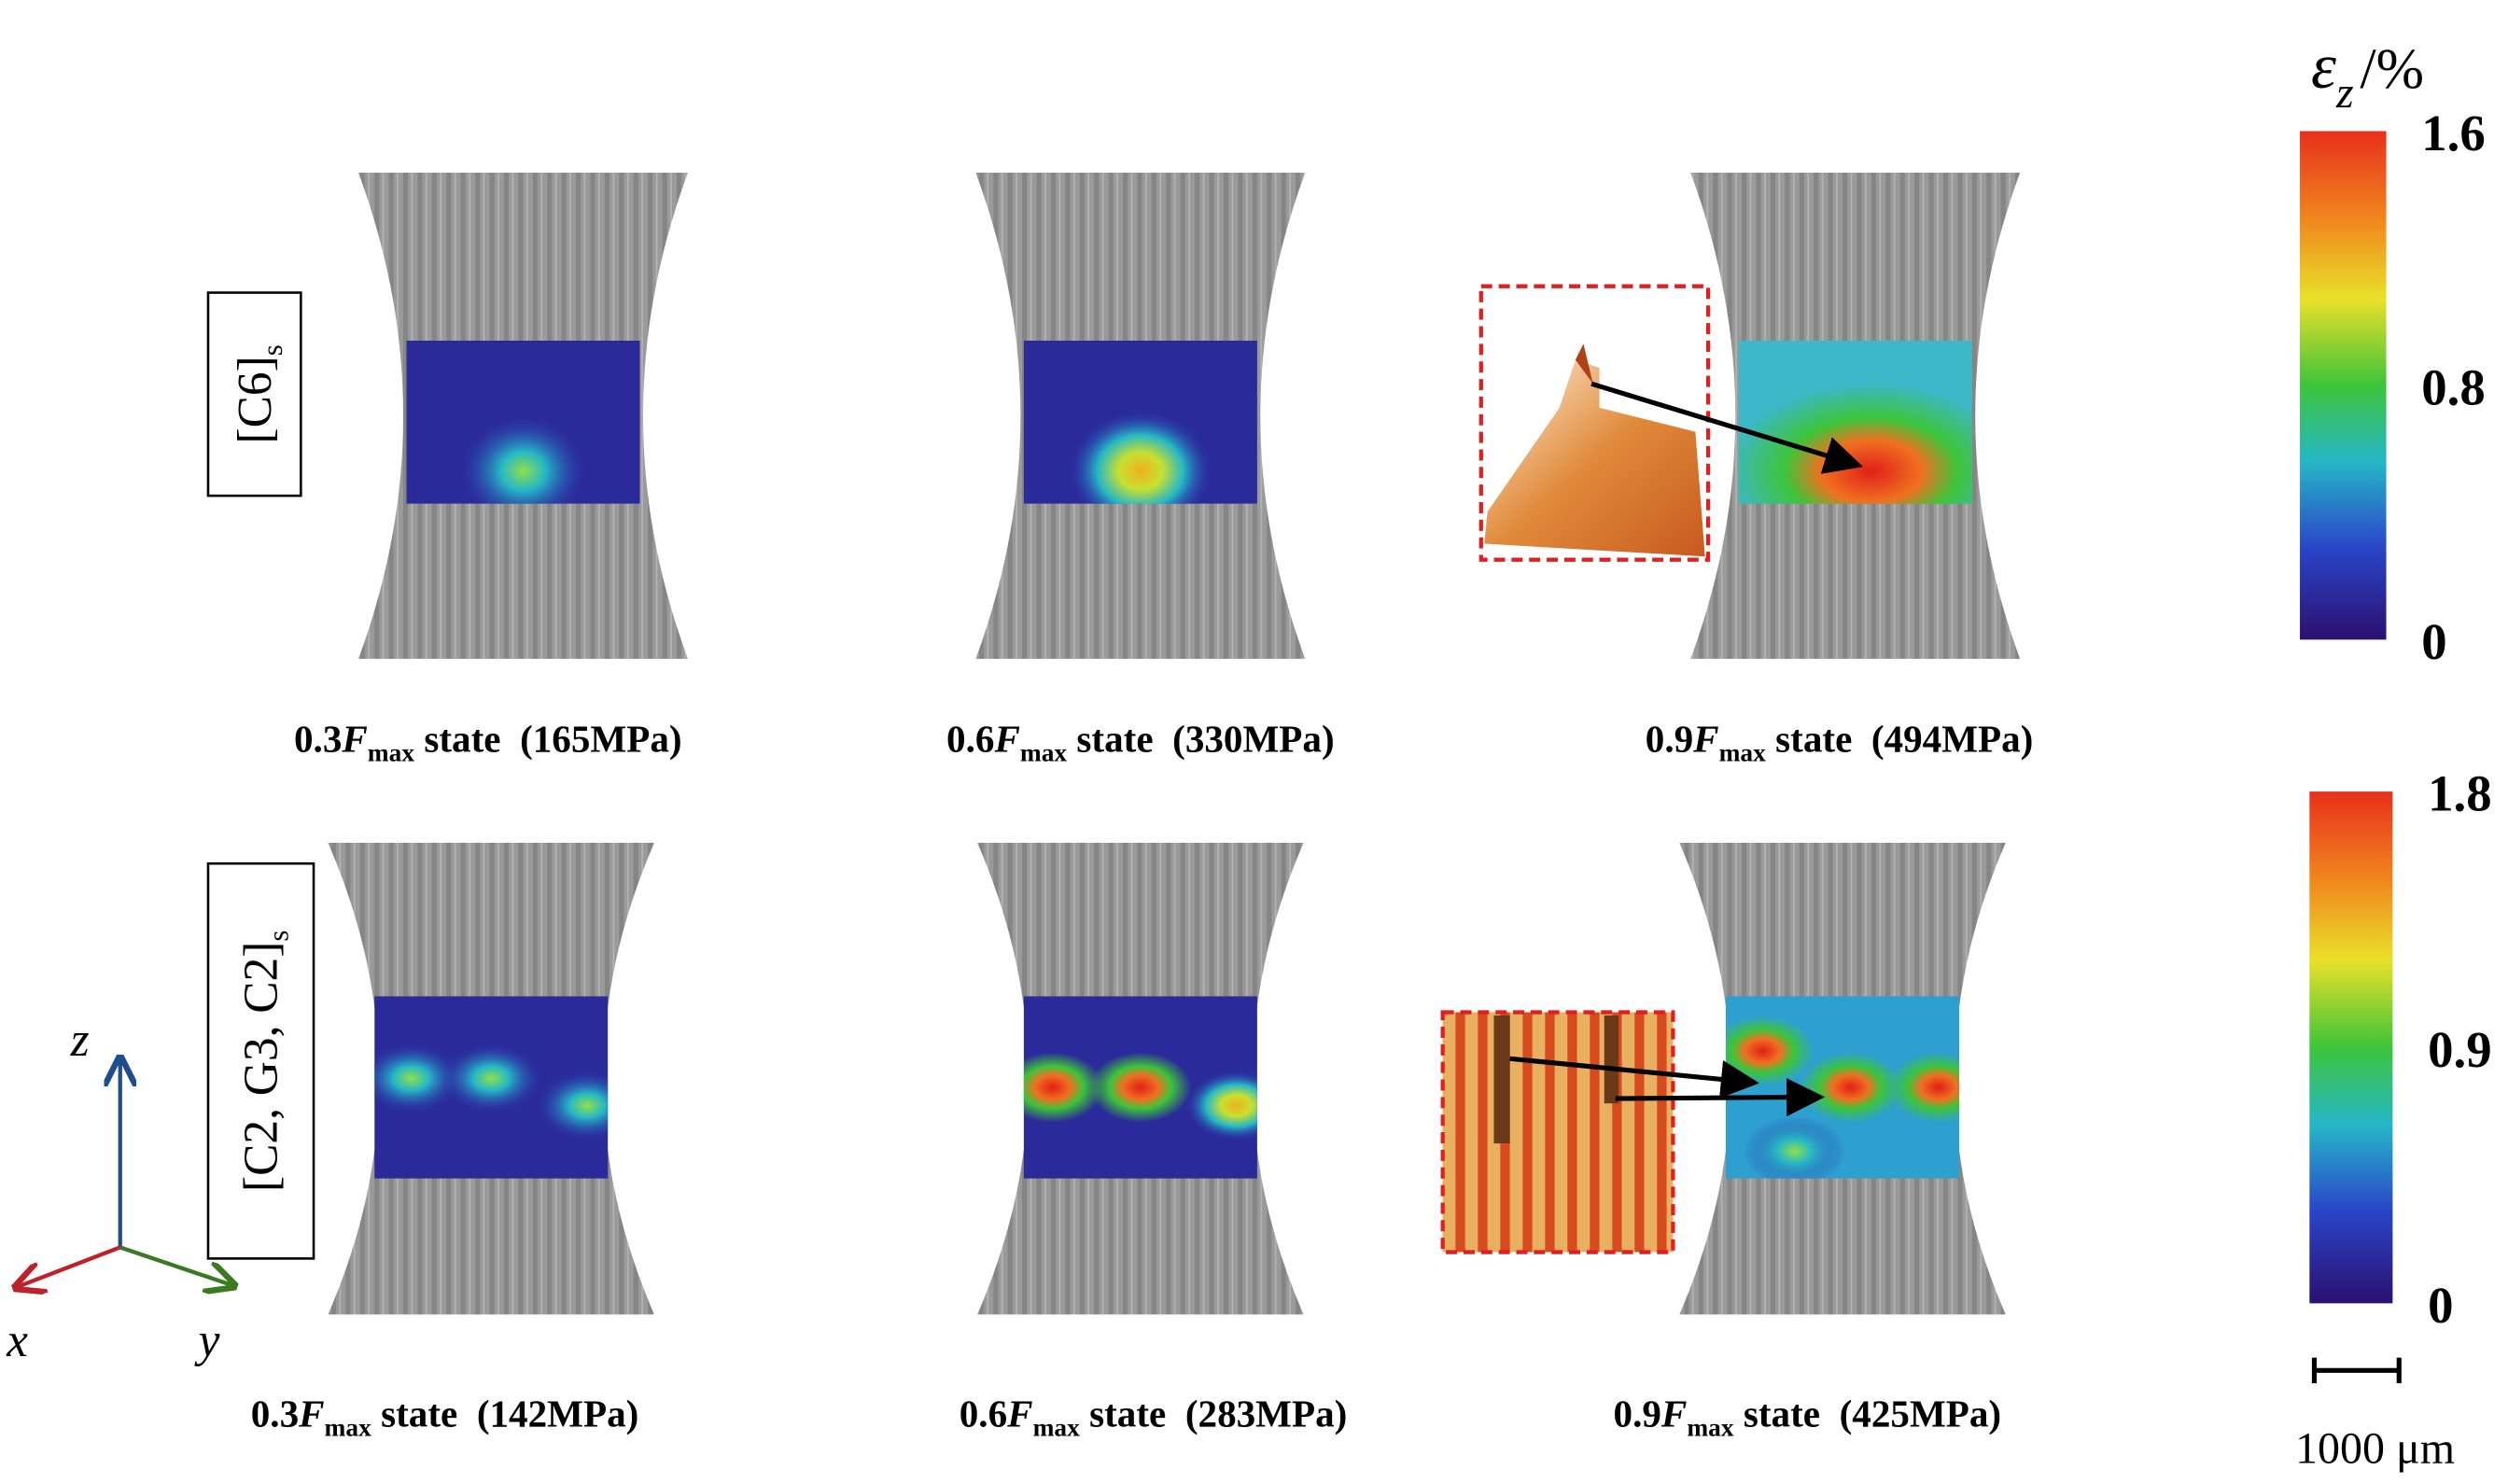 Image resolution: width=2508 pixels, height=1484 pixels. What do you see at coordinates (2460, 793) in the screenshot?
I see `colorbar-tick-label: 1.8` at bounding box center [2460, 793].